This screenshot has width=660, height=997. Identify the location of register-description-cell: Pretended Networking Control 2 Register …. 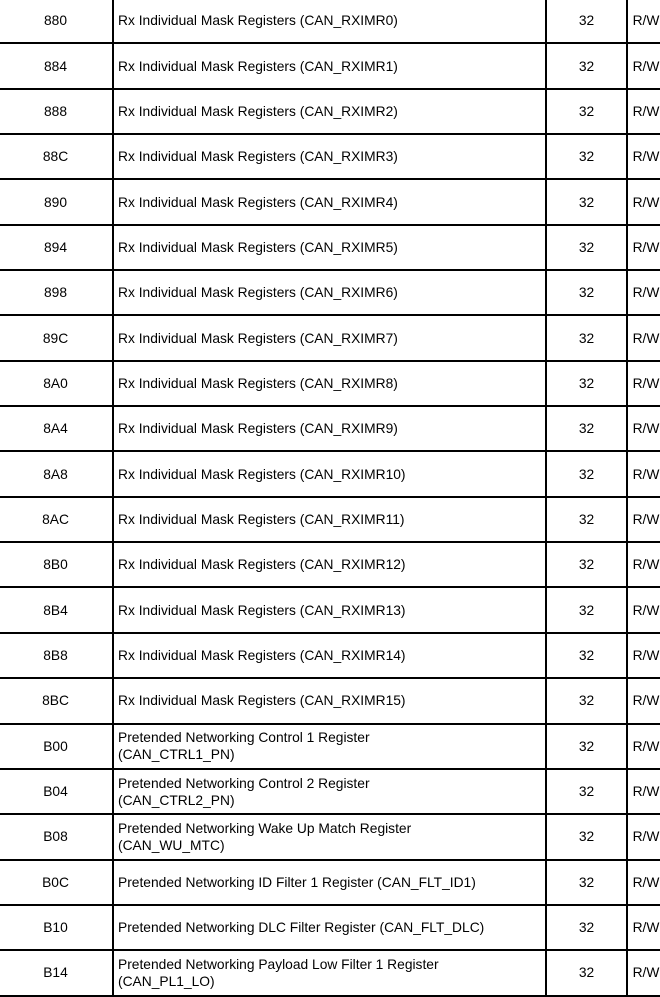
(329, 791).